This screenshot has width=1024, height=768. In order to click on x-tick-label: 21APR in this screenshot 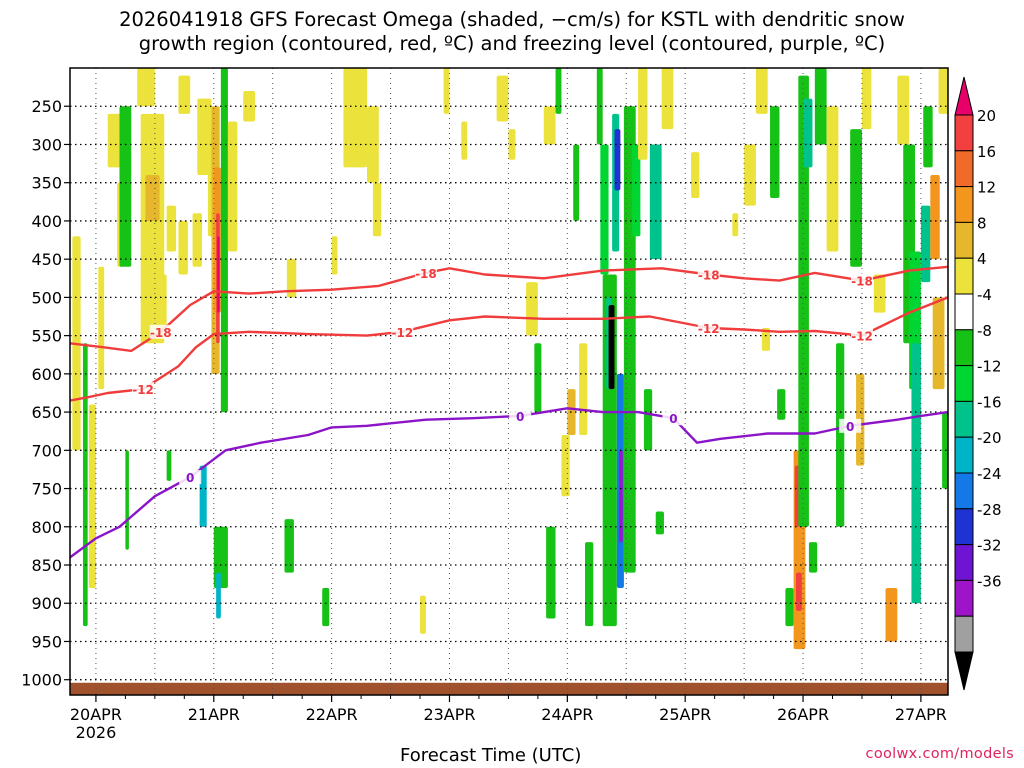, I will do `click(214, 714)`.